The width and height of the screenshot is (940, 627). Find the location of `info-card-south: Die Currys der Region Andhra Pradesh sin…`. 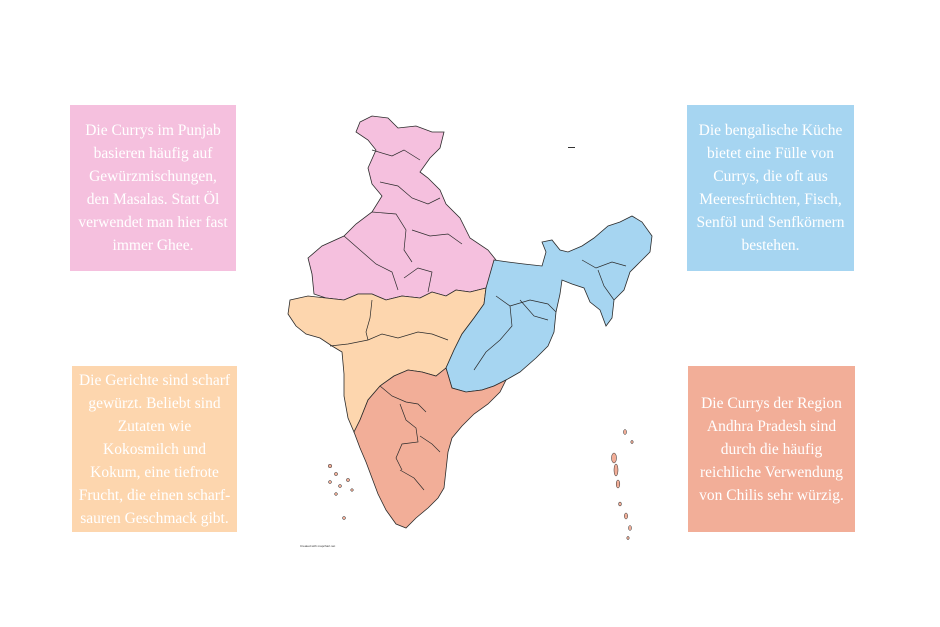

info-card-south: Die Currys der Region Andhra Pradesh sin… is located at coordinates (771, 449).